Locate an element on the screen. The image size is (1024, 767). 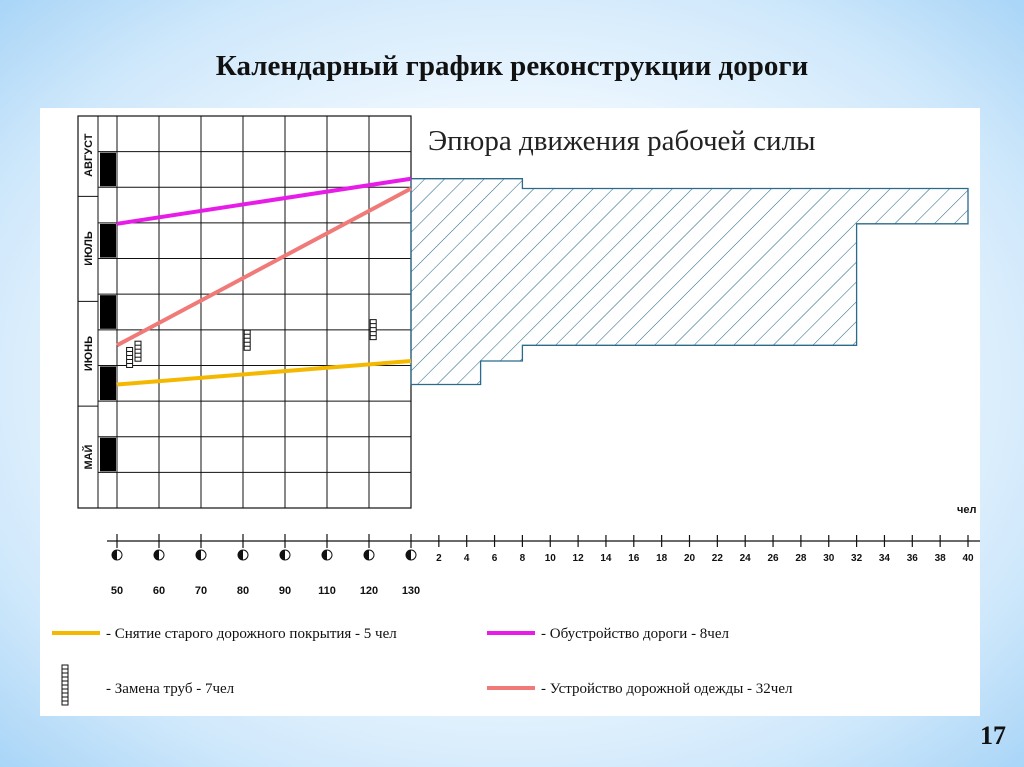
page-number: 17 is located at coordinates (993, 735).